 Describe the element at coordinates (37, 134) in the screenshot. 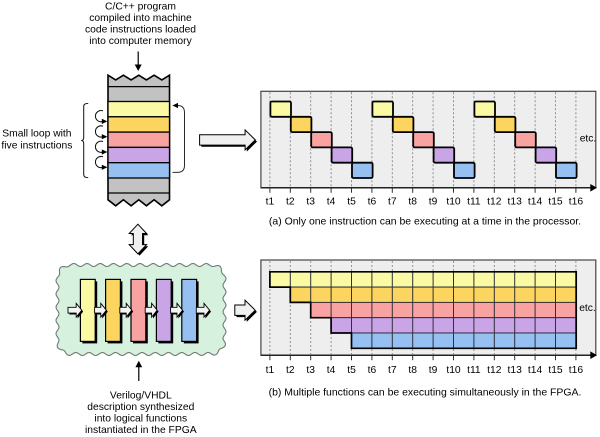

I see `svg-text: Small loop with` at that location.